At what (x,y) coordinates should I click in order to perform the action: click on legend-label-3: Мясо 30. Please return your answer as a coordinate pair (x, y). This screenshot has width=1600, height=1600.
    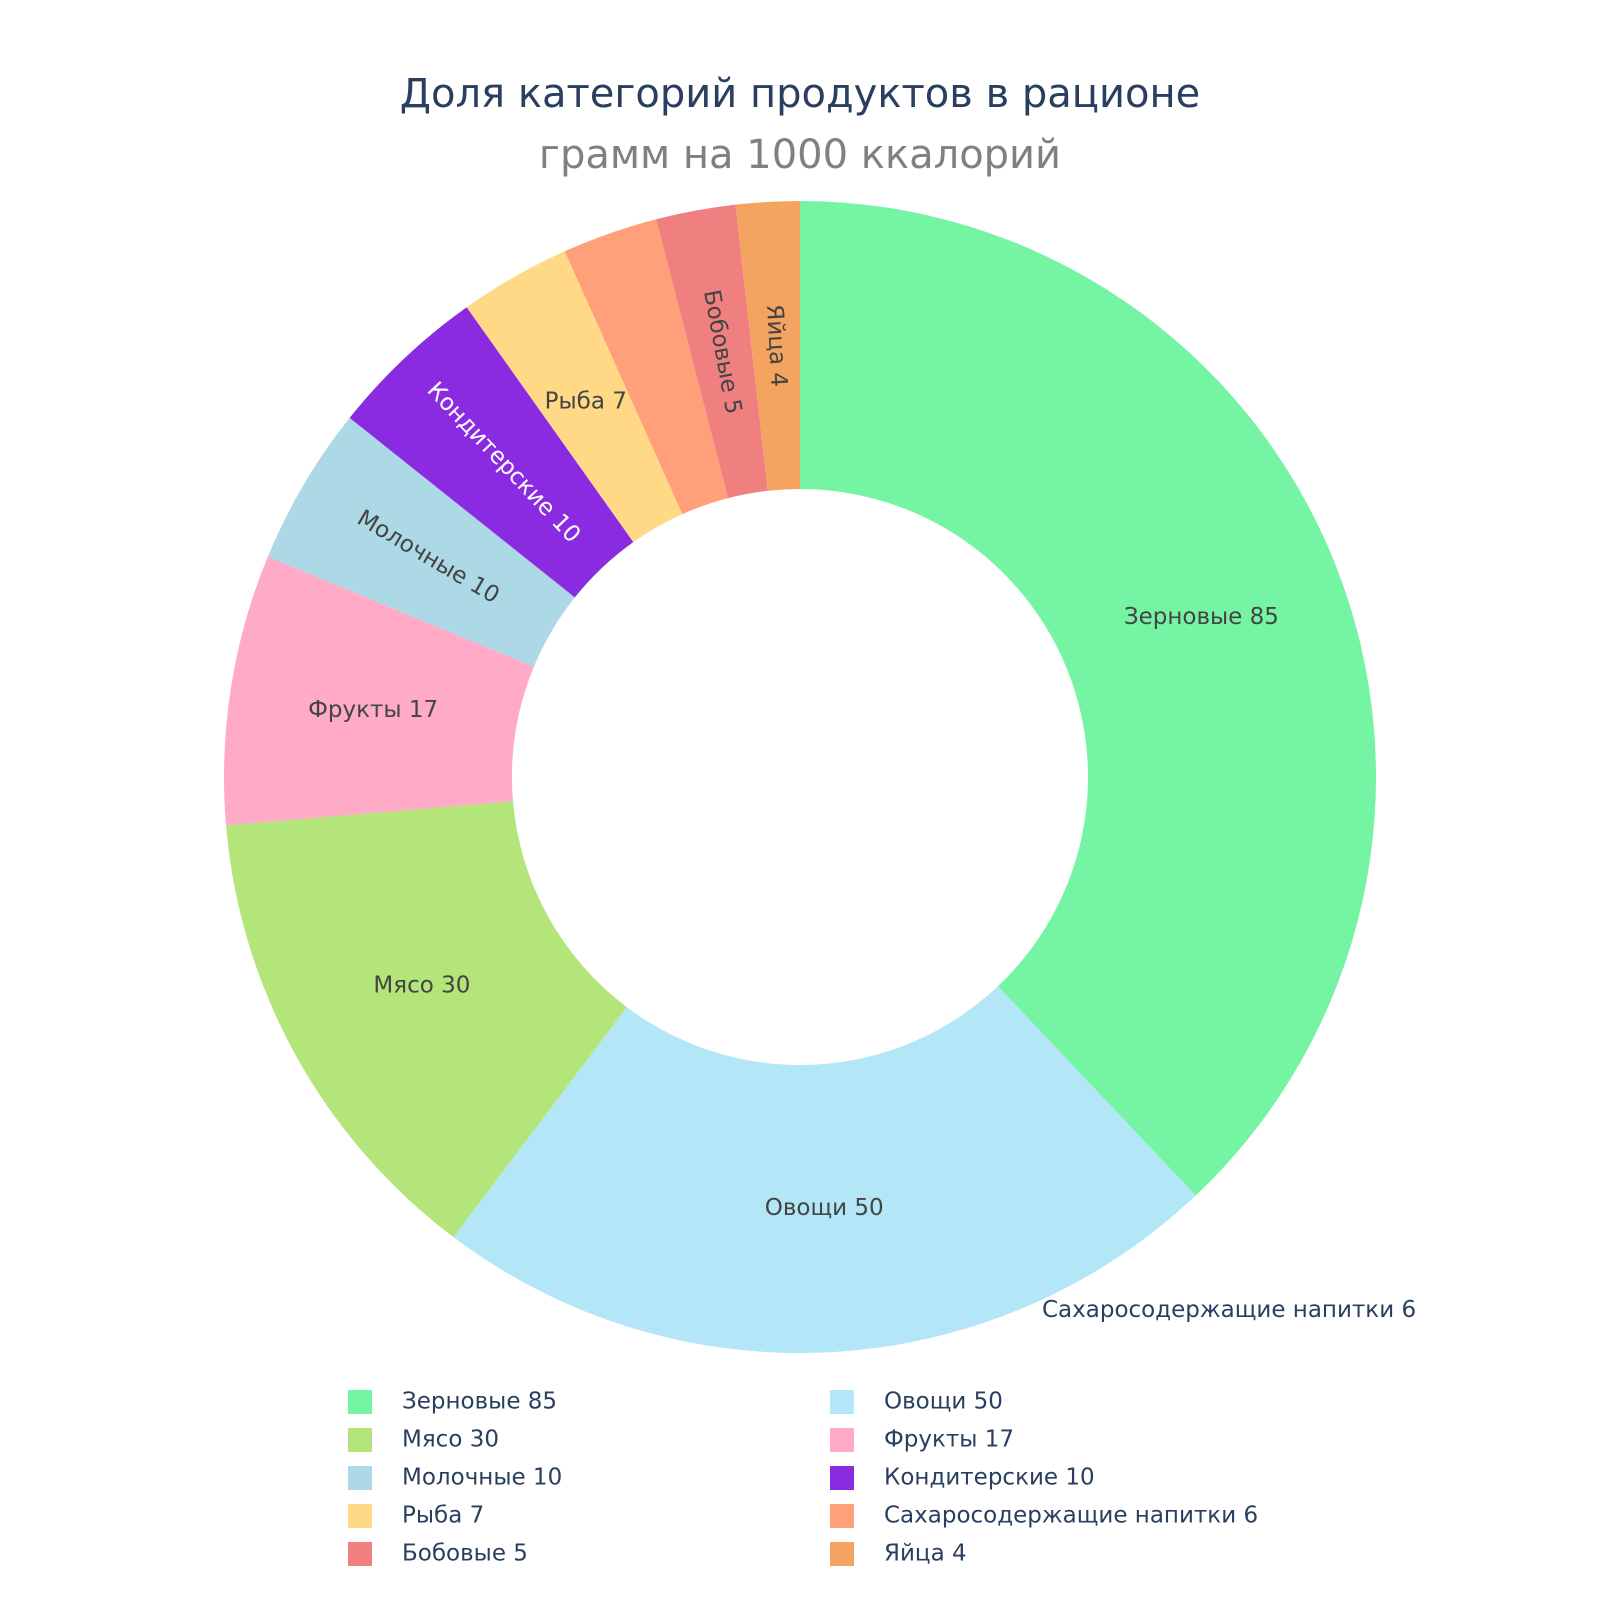
    Looking at the image, I should click on (450, 1440).